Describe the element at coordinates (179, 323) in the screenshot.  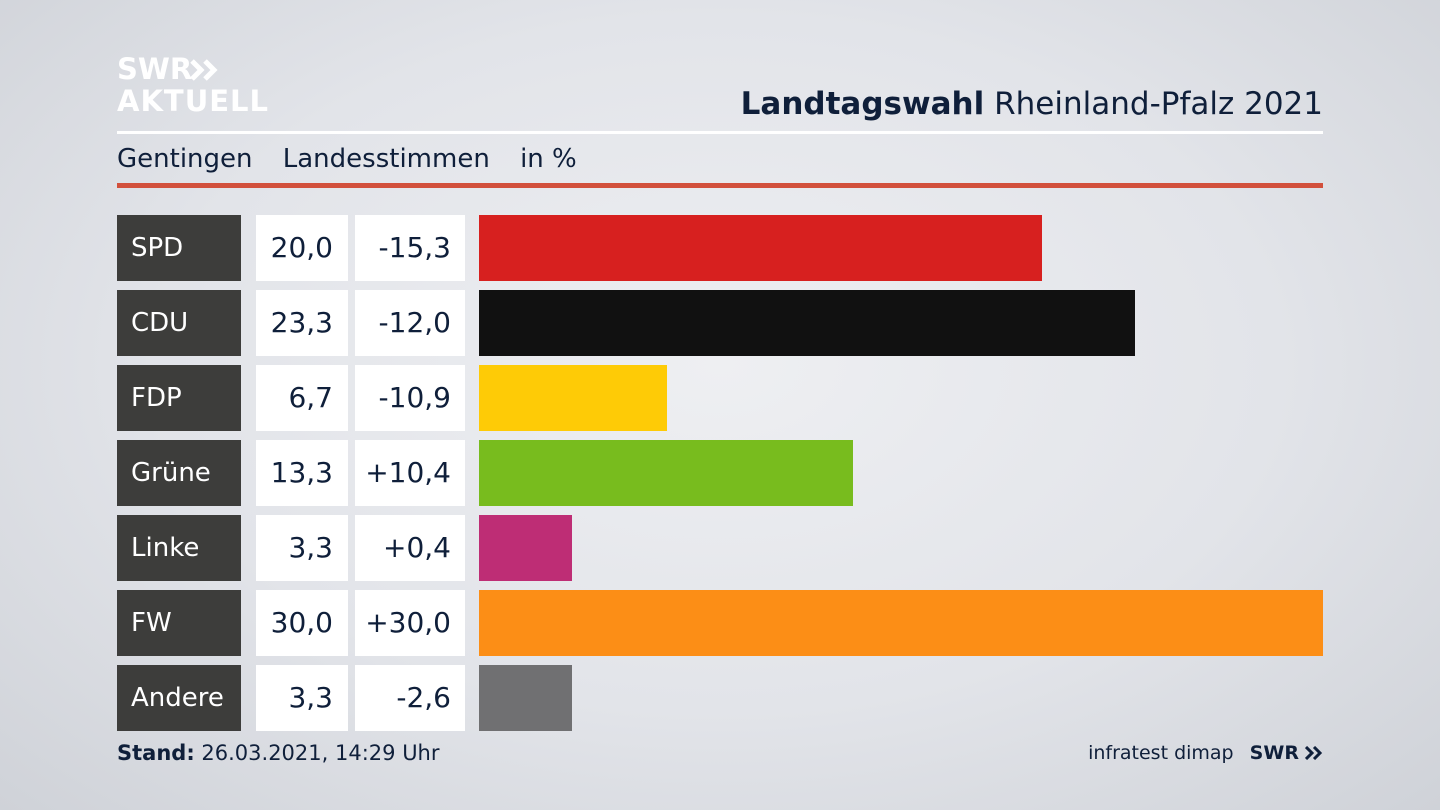
I see `party-label: CDU` at that location.